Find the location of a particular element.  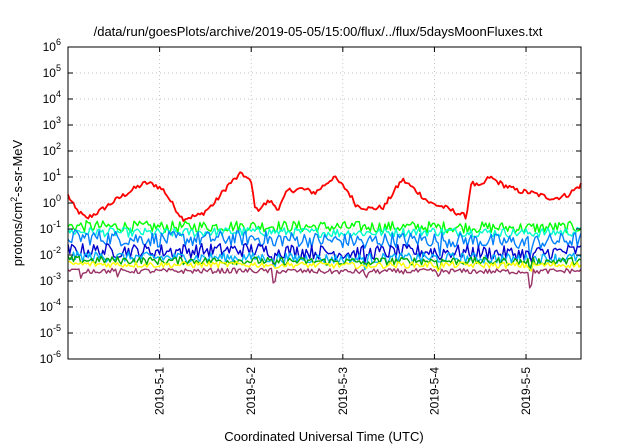

y-tick-exponent: 2 is located at coordinates (58, 146).